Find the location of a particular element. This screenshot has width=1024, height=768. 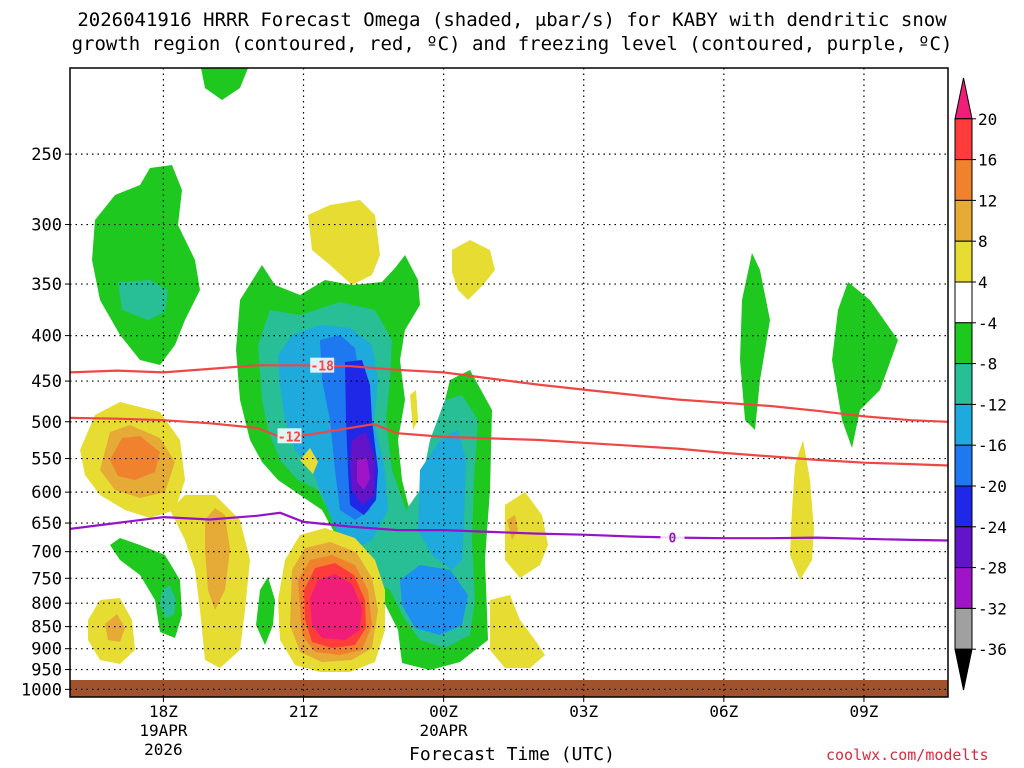

x-tick-label: 2026 is located at coordinates (163, 749).